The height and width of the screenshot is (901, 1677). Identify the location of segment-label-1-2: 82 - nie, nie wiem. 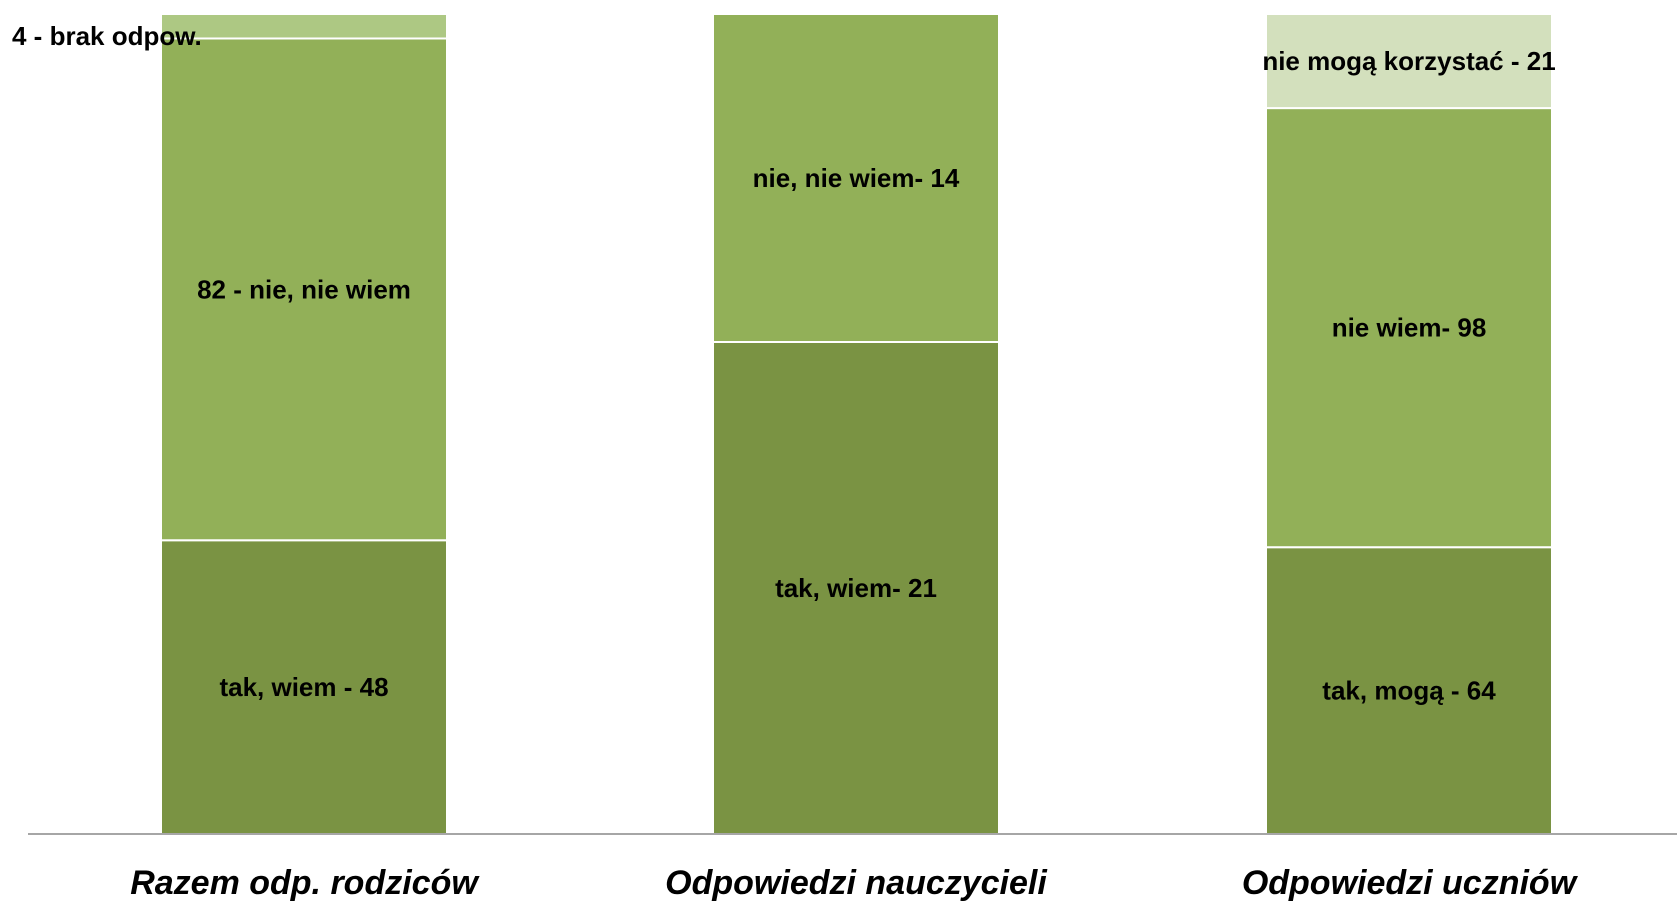
(304, 289).